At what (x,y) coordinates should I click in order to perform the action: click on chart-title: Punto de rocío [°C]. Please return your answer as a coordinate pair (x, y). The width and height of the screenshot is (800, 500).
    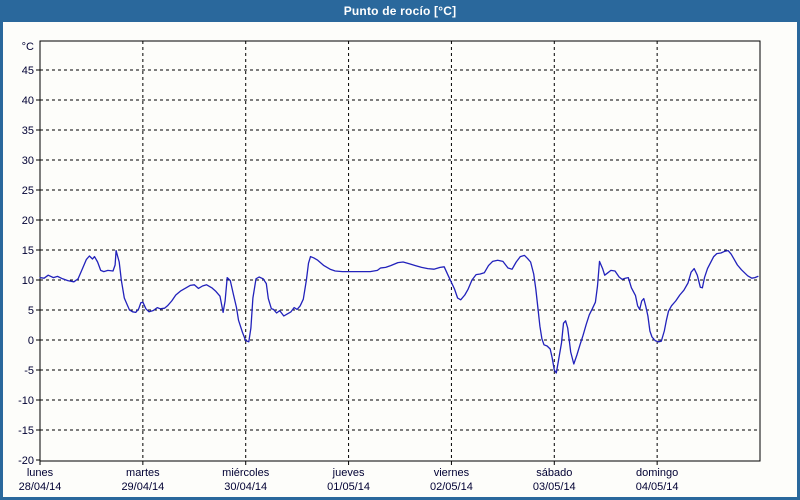
    Looking at the image, I should click on (400, 11).